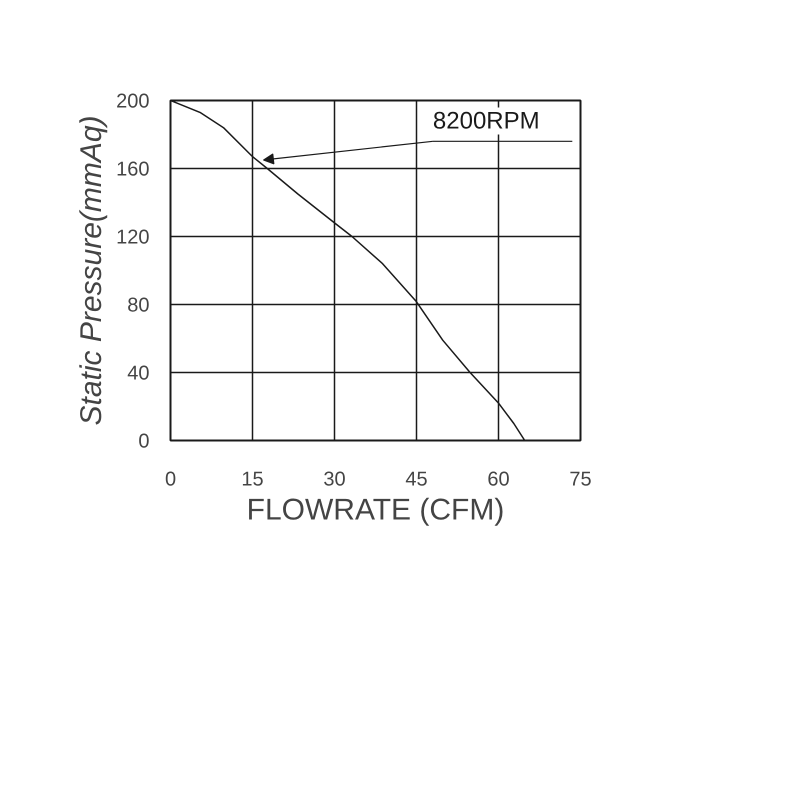 The width and height of the screenshot is (800, 800). Describe the element at coordinates (170, 479) in the screenshot. I see `x-tick-label: 0` at that location.